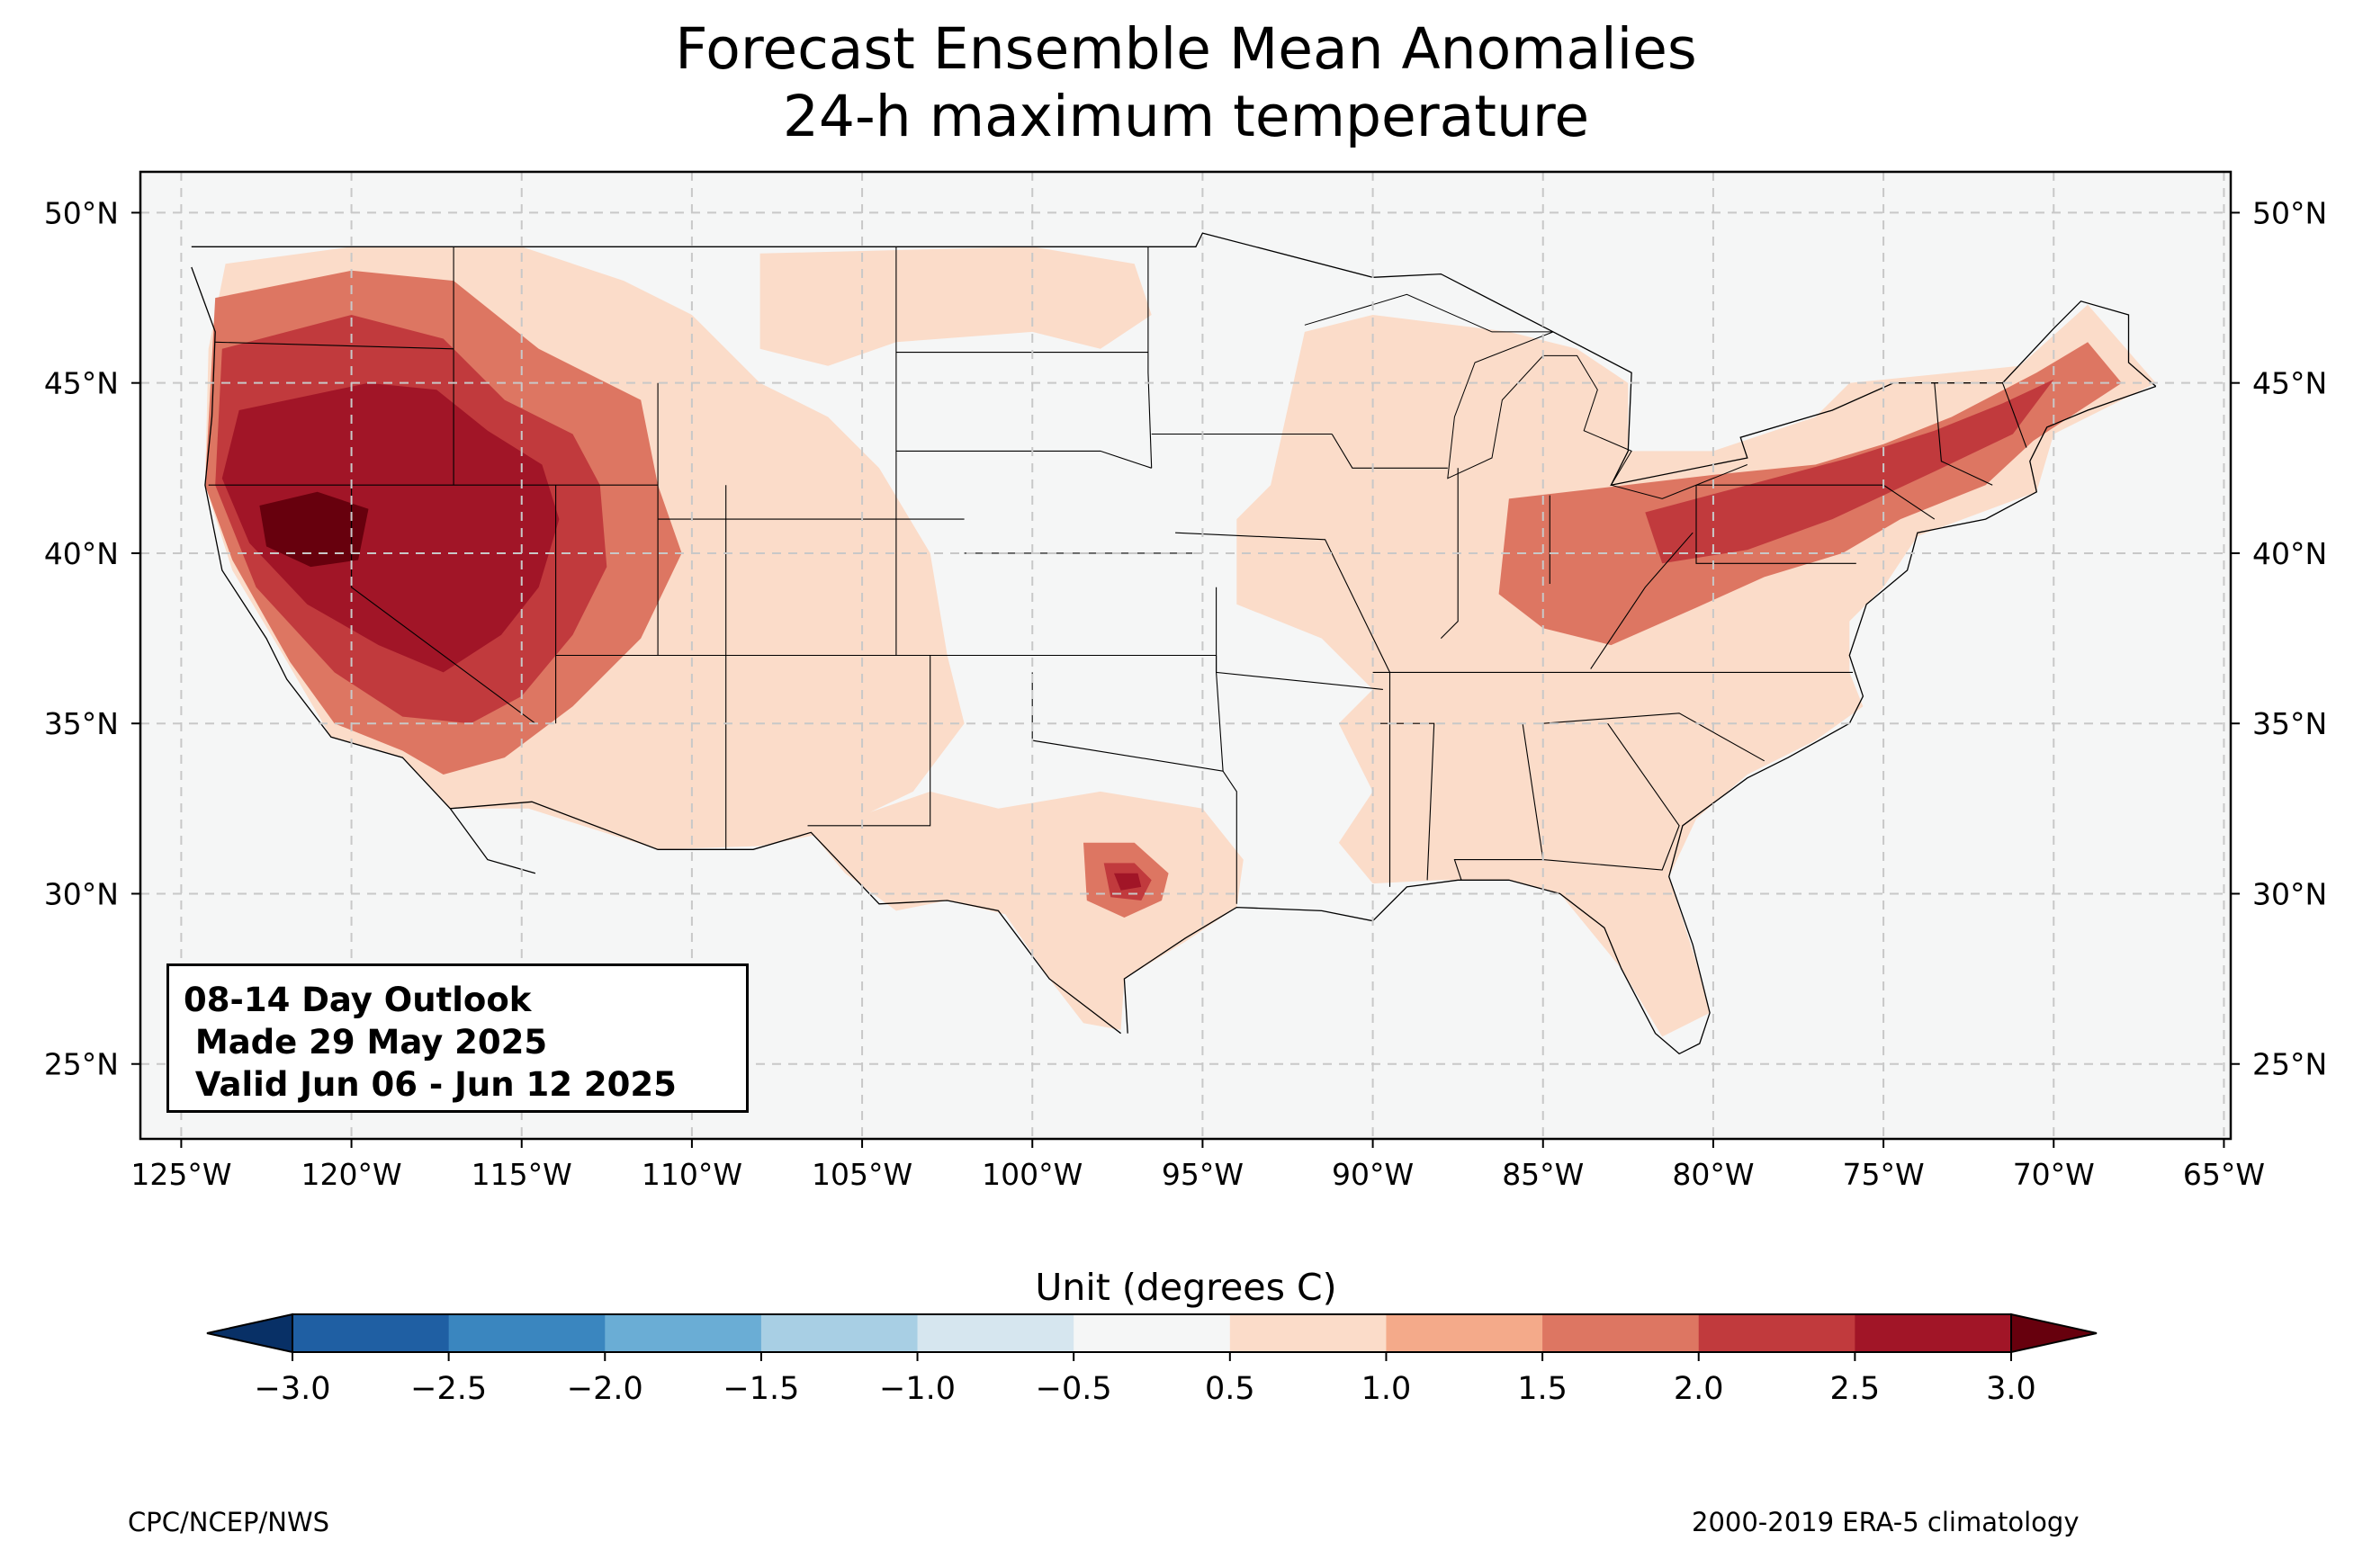  I want to click on lon-tick-label: 90°W, so click(1373, 1174).